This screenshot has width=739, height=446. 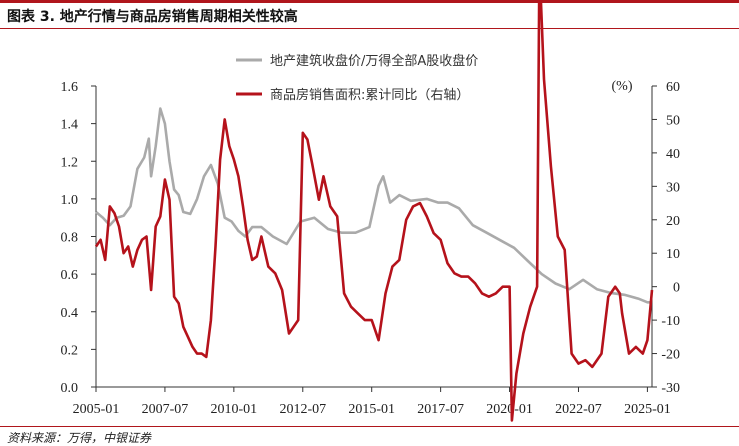 What do you see at coordinates (79, 438) in the screenshot?
I see `source-note: 资料来源：万得，中银证券` at bounding box center [79, 438].